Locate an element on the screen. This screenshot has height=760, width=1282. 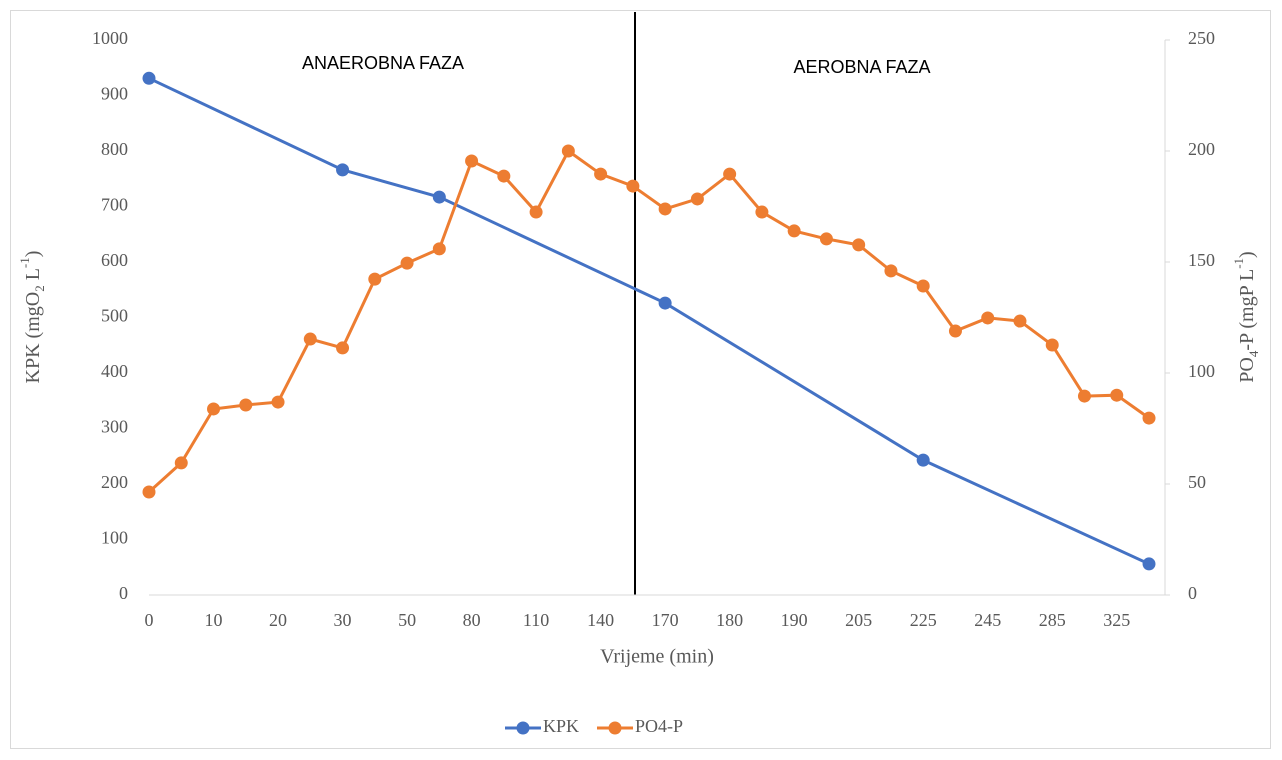
x-tick-label: 170 is located at coordinates (665, 620).